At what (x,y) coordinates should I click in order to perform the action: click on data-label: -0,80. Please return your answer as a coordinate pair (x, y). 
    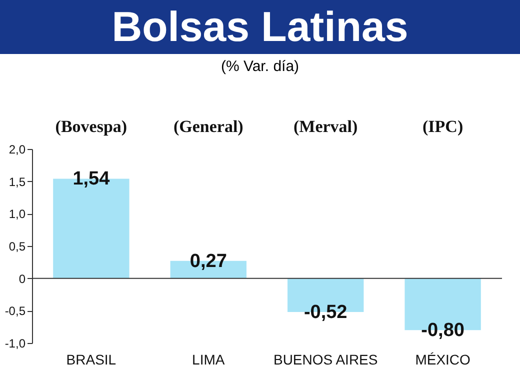
    Looking at the image, I should click on (442, 331).